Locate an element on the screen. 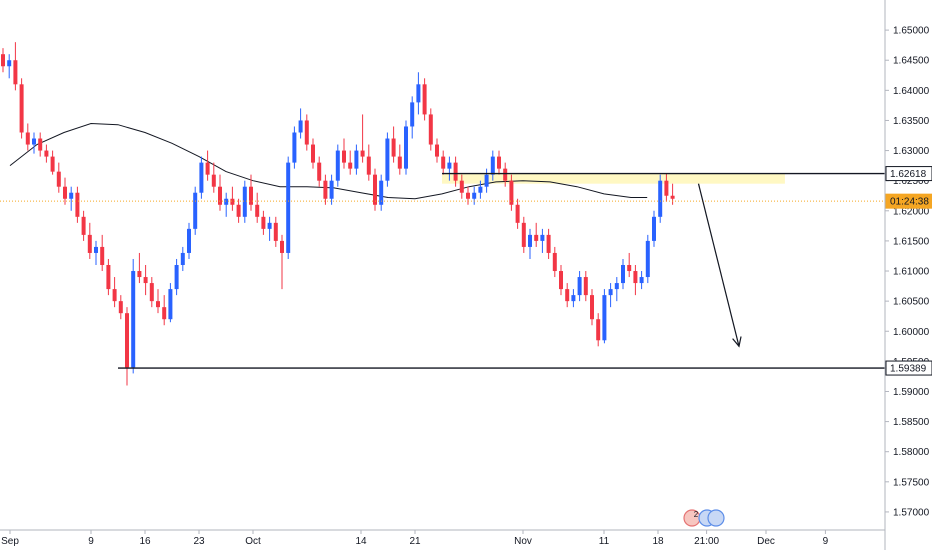 Image resolution: width=932 pixels, height=550 pixels. y-tick-label: 1.63000 is located at coordinates (911, 151).